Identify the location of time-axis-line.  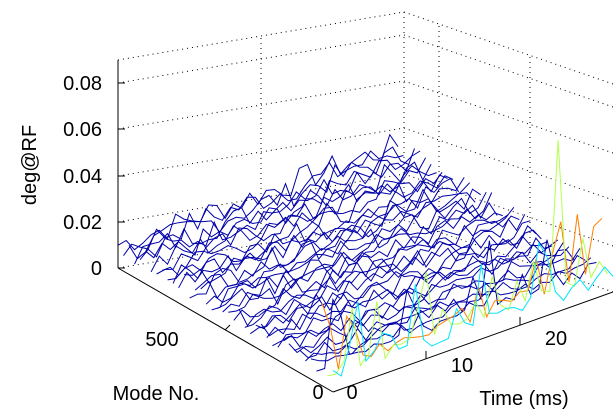
(472, 342).